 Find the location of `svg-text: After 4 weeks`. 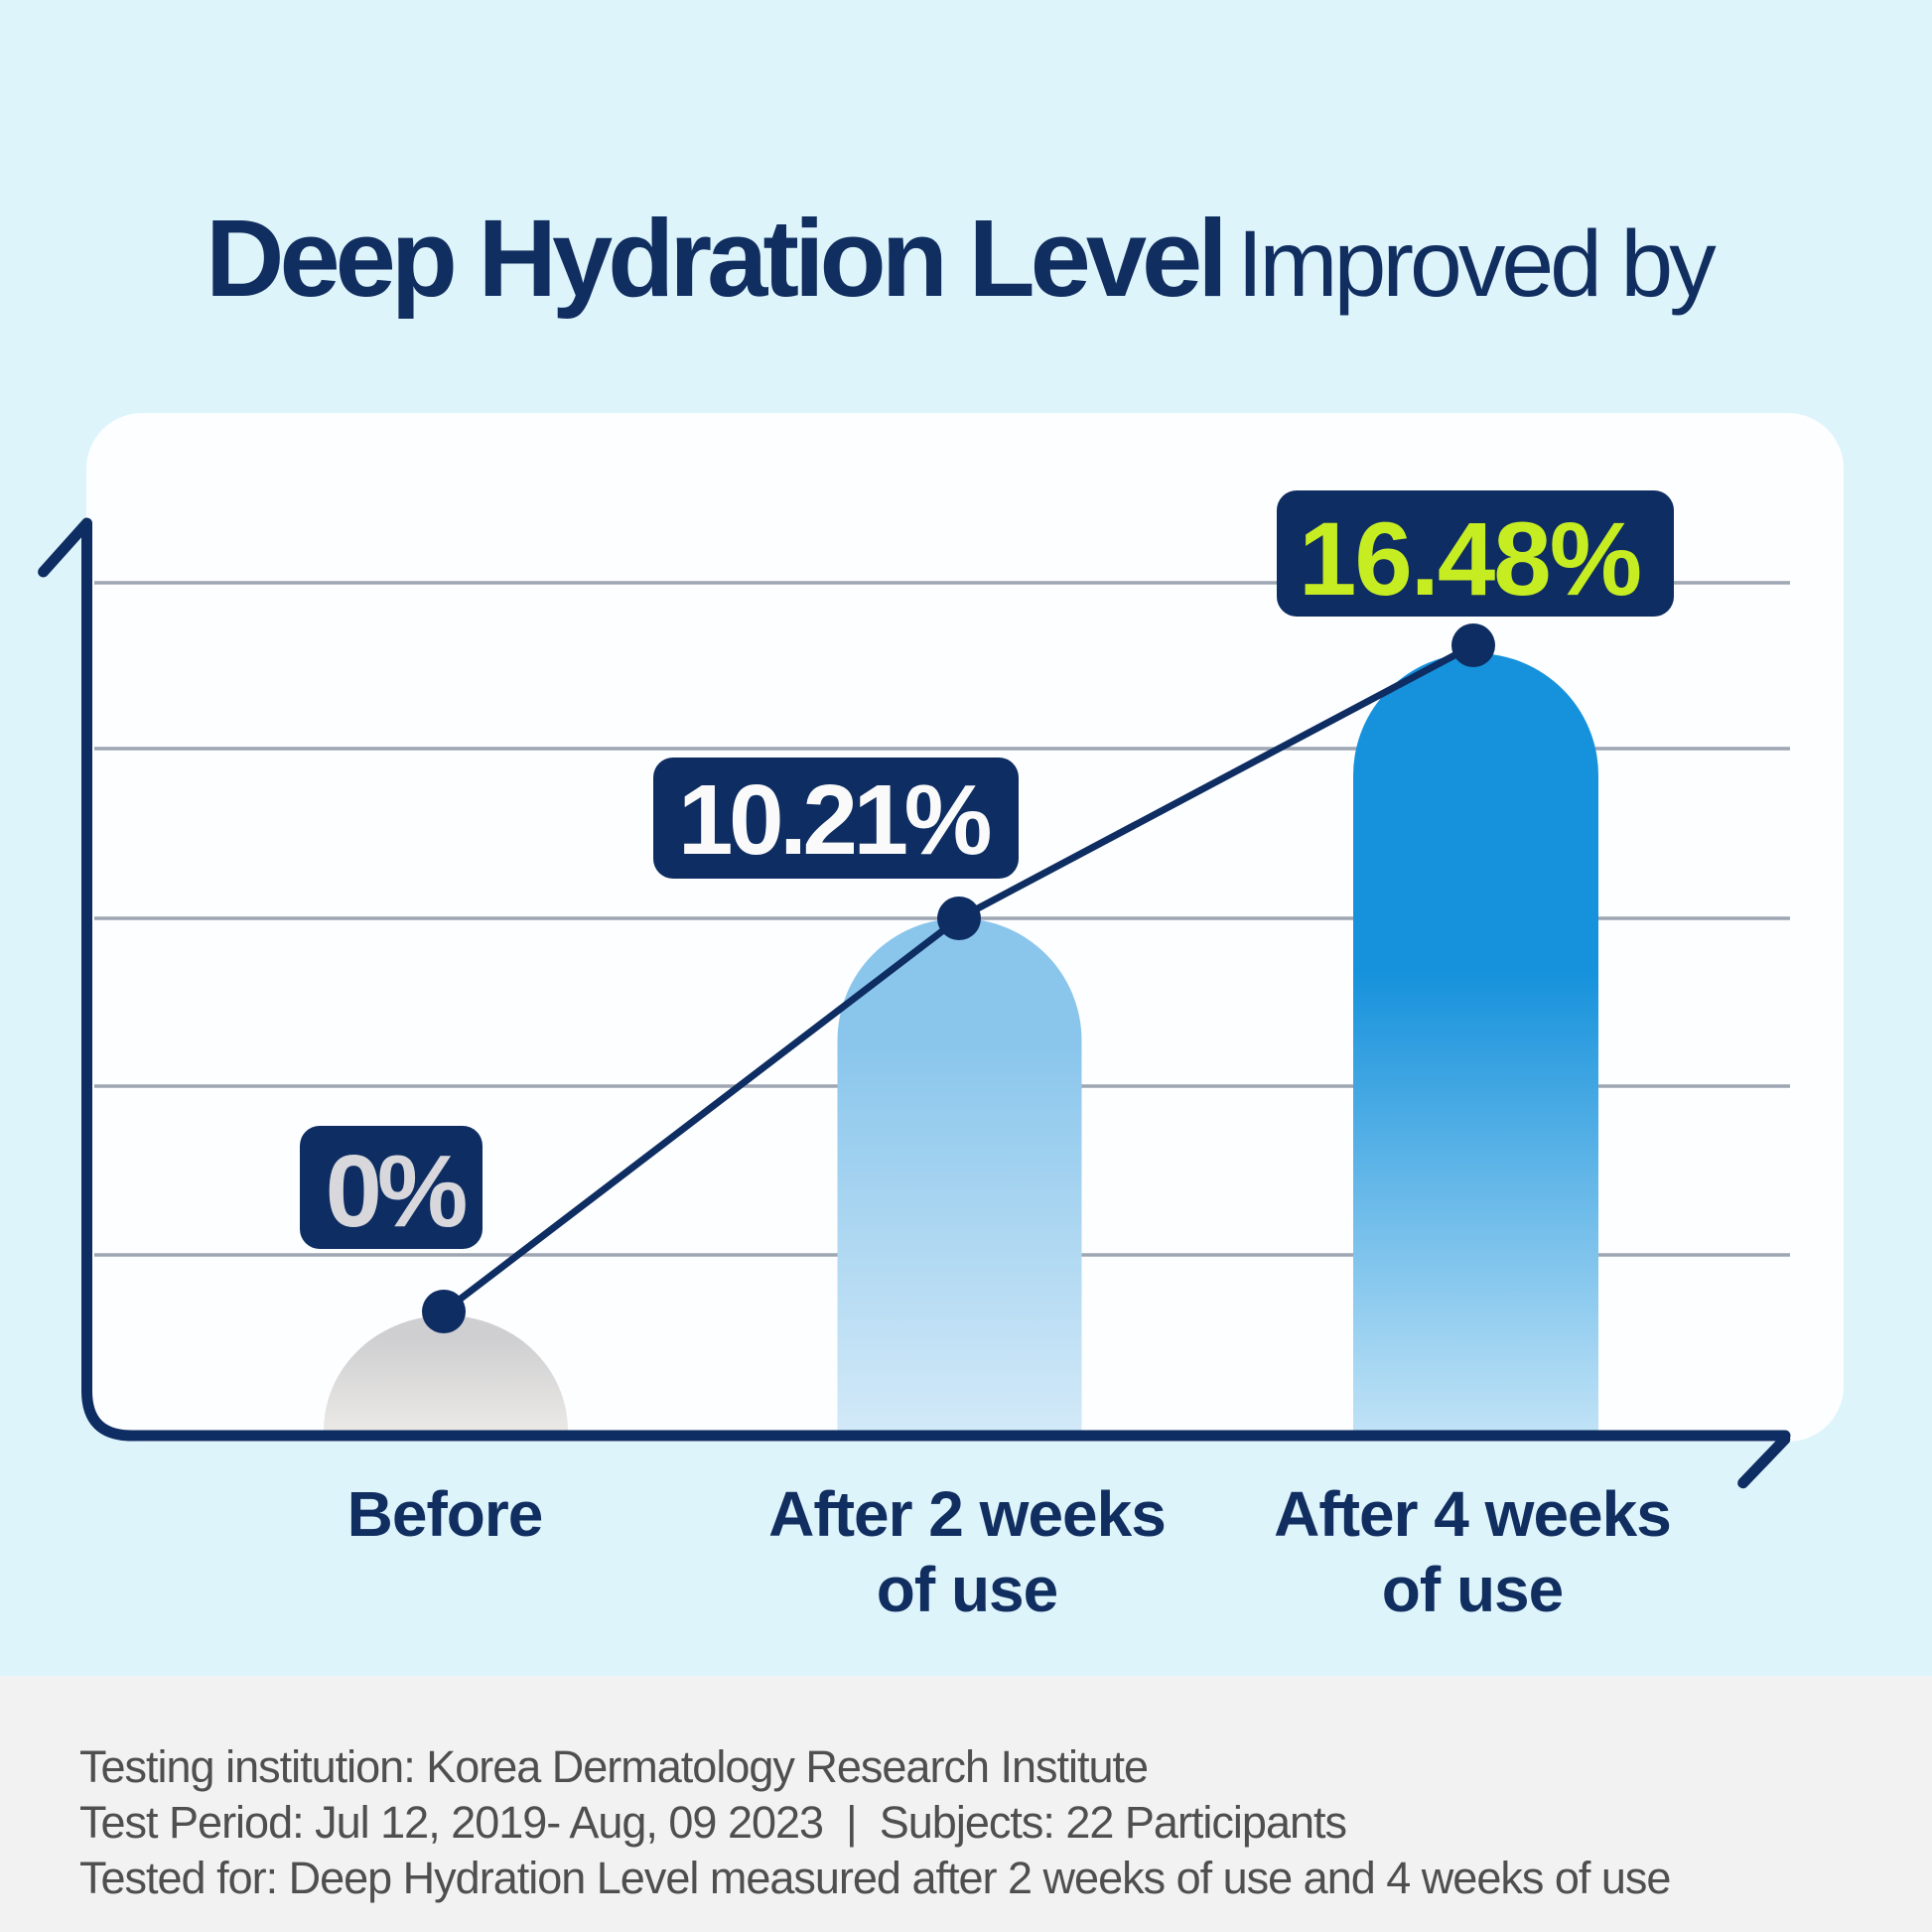

svg-text: After 4 weeks is located at coordinates (1472, 1514).